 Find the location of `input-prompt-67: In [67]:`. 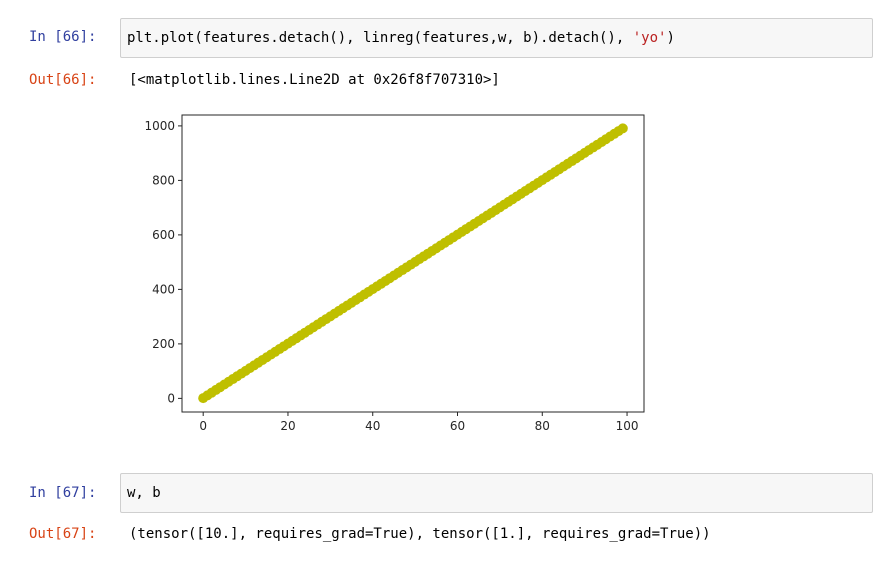

input-prompt-67: In [67]: is located at coordinates (63, 493).